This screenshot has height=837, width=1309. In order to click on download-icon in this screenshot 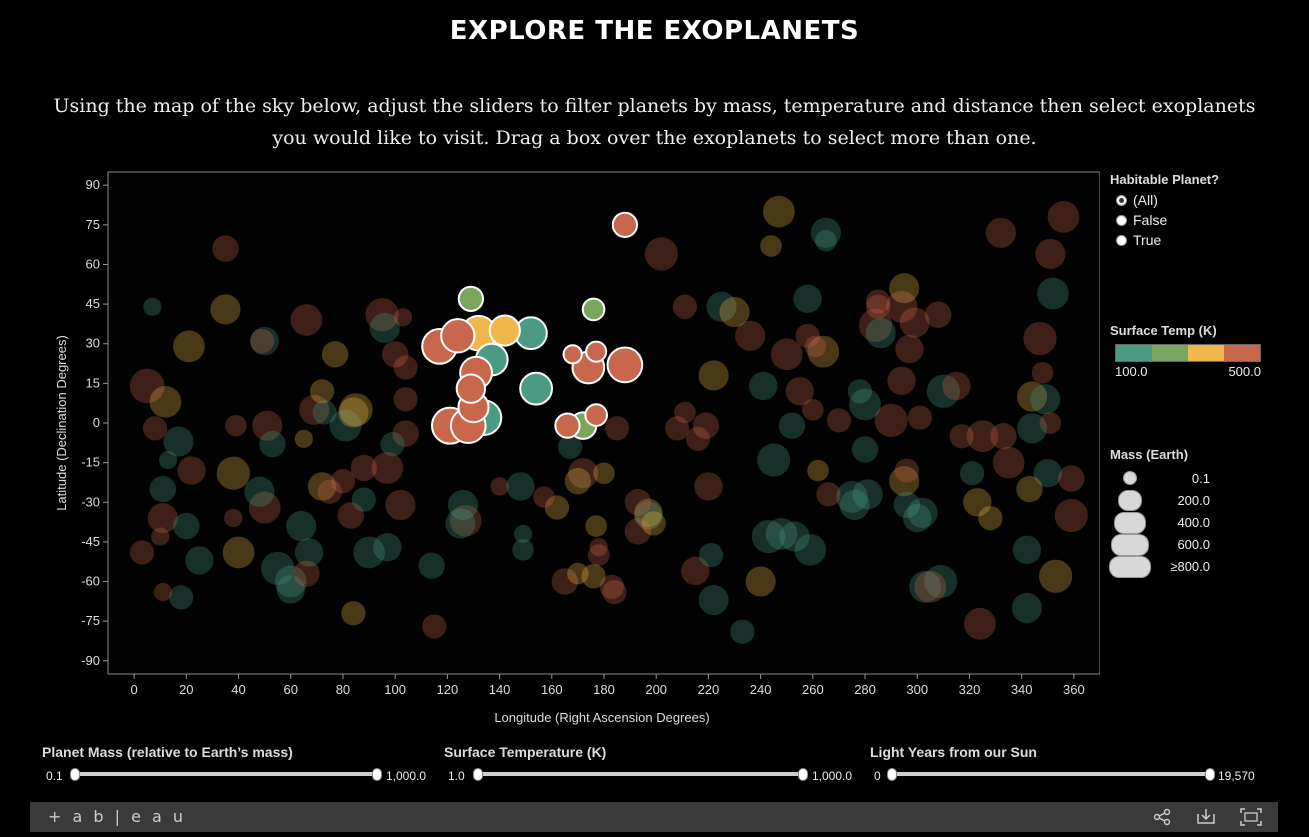, I will do `click(1206, 817)`.